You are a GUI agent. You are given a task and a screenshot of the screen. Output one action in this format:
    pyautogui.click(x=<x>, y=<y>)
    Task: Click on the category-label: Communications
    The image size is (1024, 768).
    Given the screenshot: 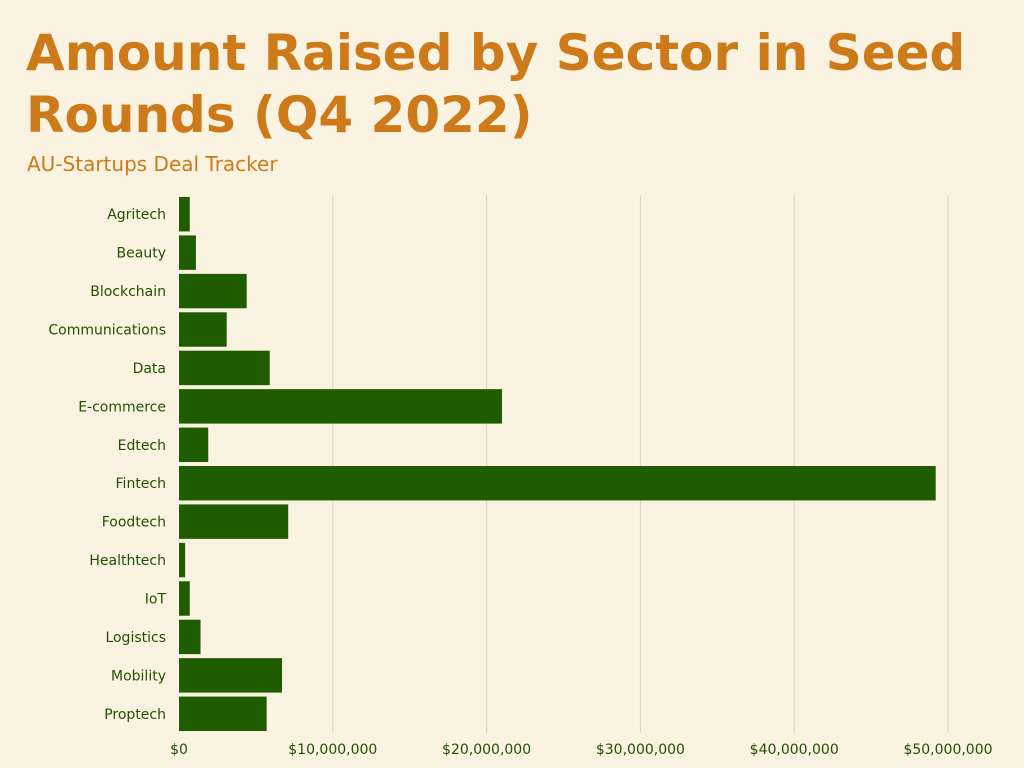 What is the action you would take?
    pyautogui.click(x=107, y=331)
    